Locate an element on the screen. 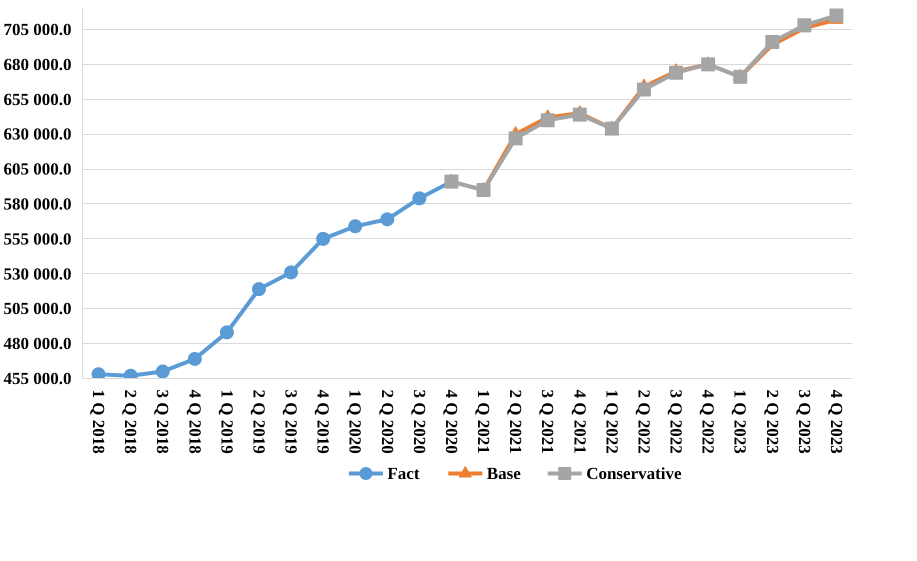 Image resolution: width=917 pixels, height=561 pixels. y-tick-label: 505 000.0 is located at coordinates (38, 308).